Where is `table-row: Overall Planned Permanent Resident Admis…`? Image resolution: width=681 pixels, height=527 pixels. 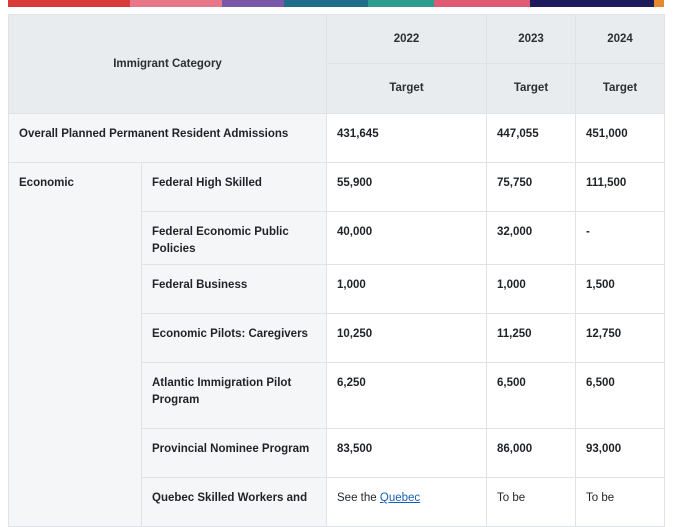
table-row: Overall Planned Permanent Resident Admis… is located at coordinates (336, 138).